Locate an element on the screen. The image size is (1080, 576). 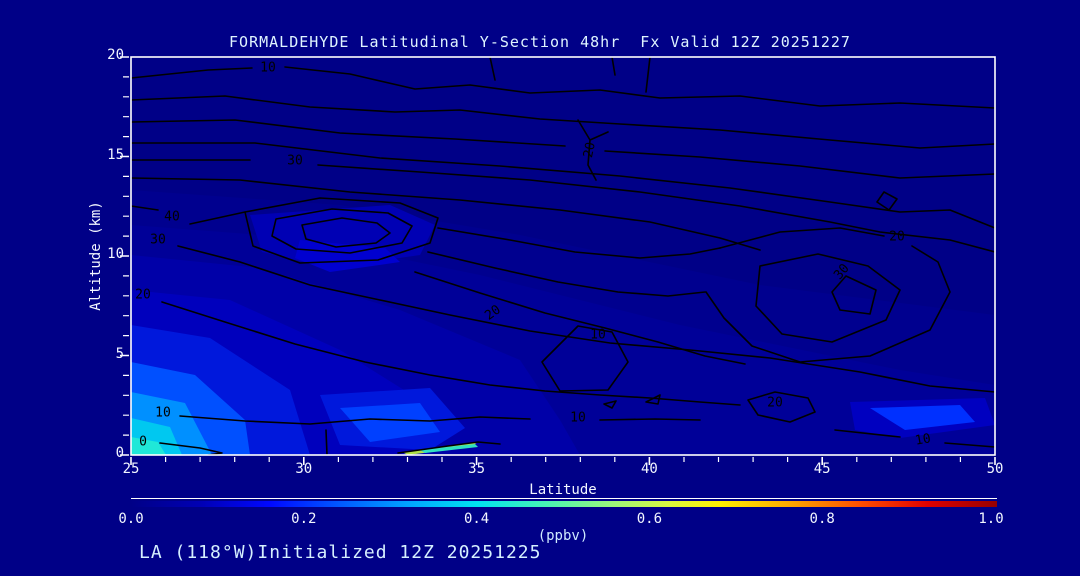
colorbar-tick-label: 1.0 is located at coordinates (991, 519).